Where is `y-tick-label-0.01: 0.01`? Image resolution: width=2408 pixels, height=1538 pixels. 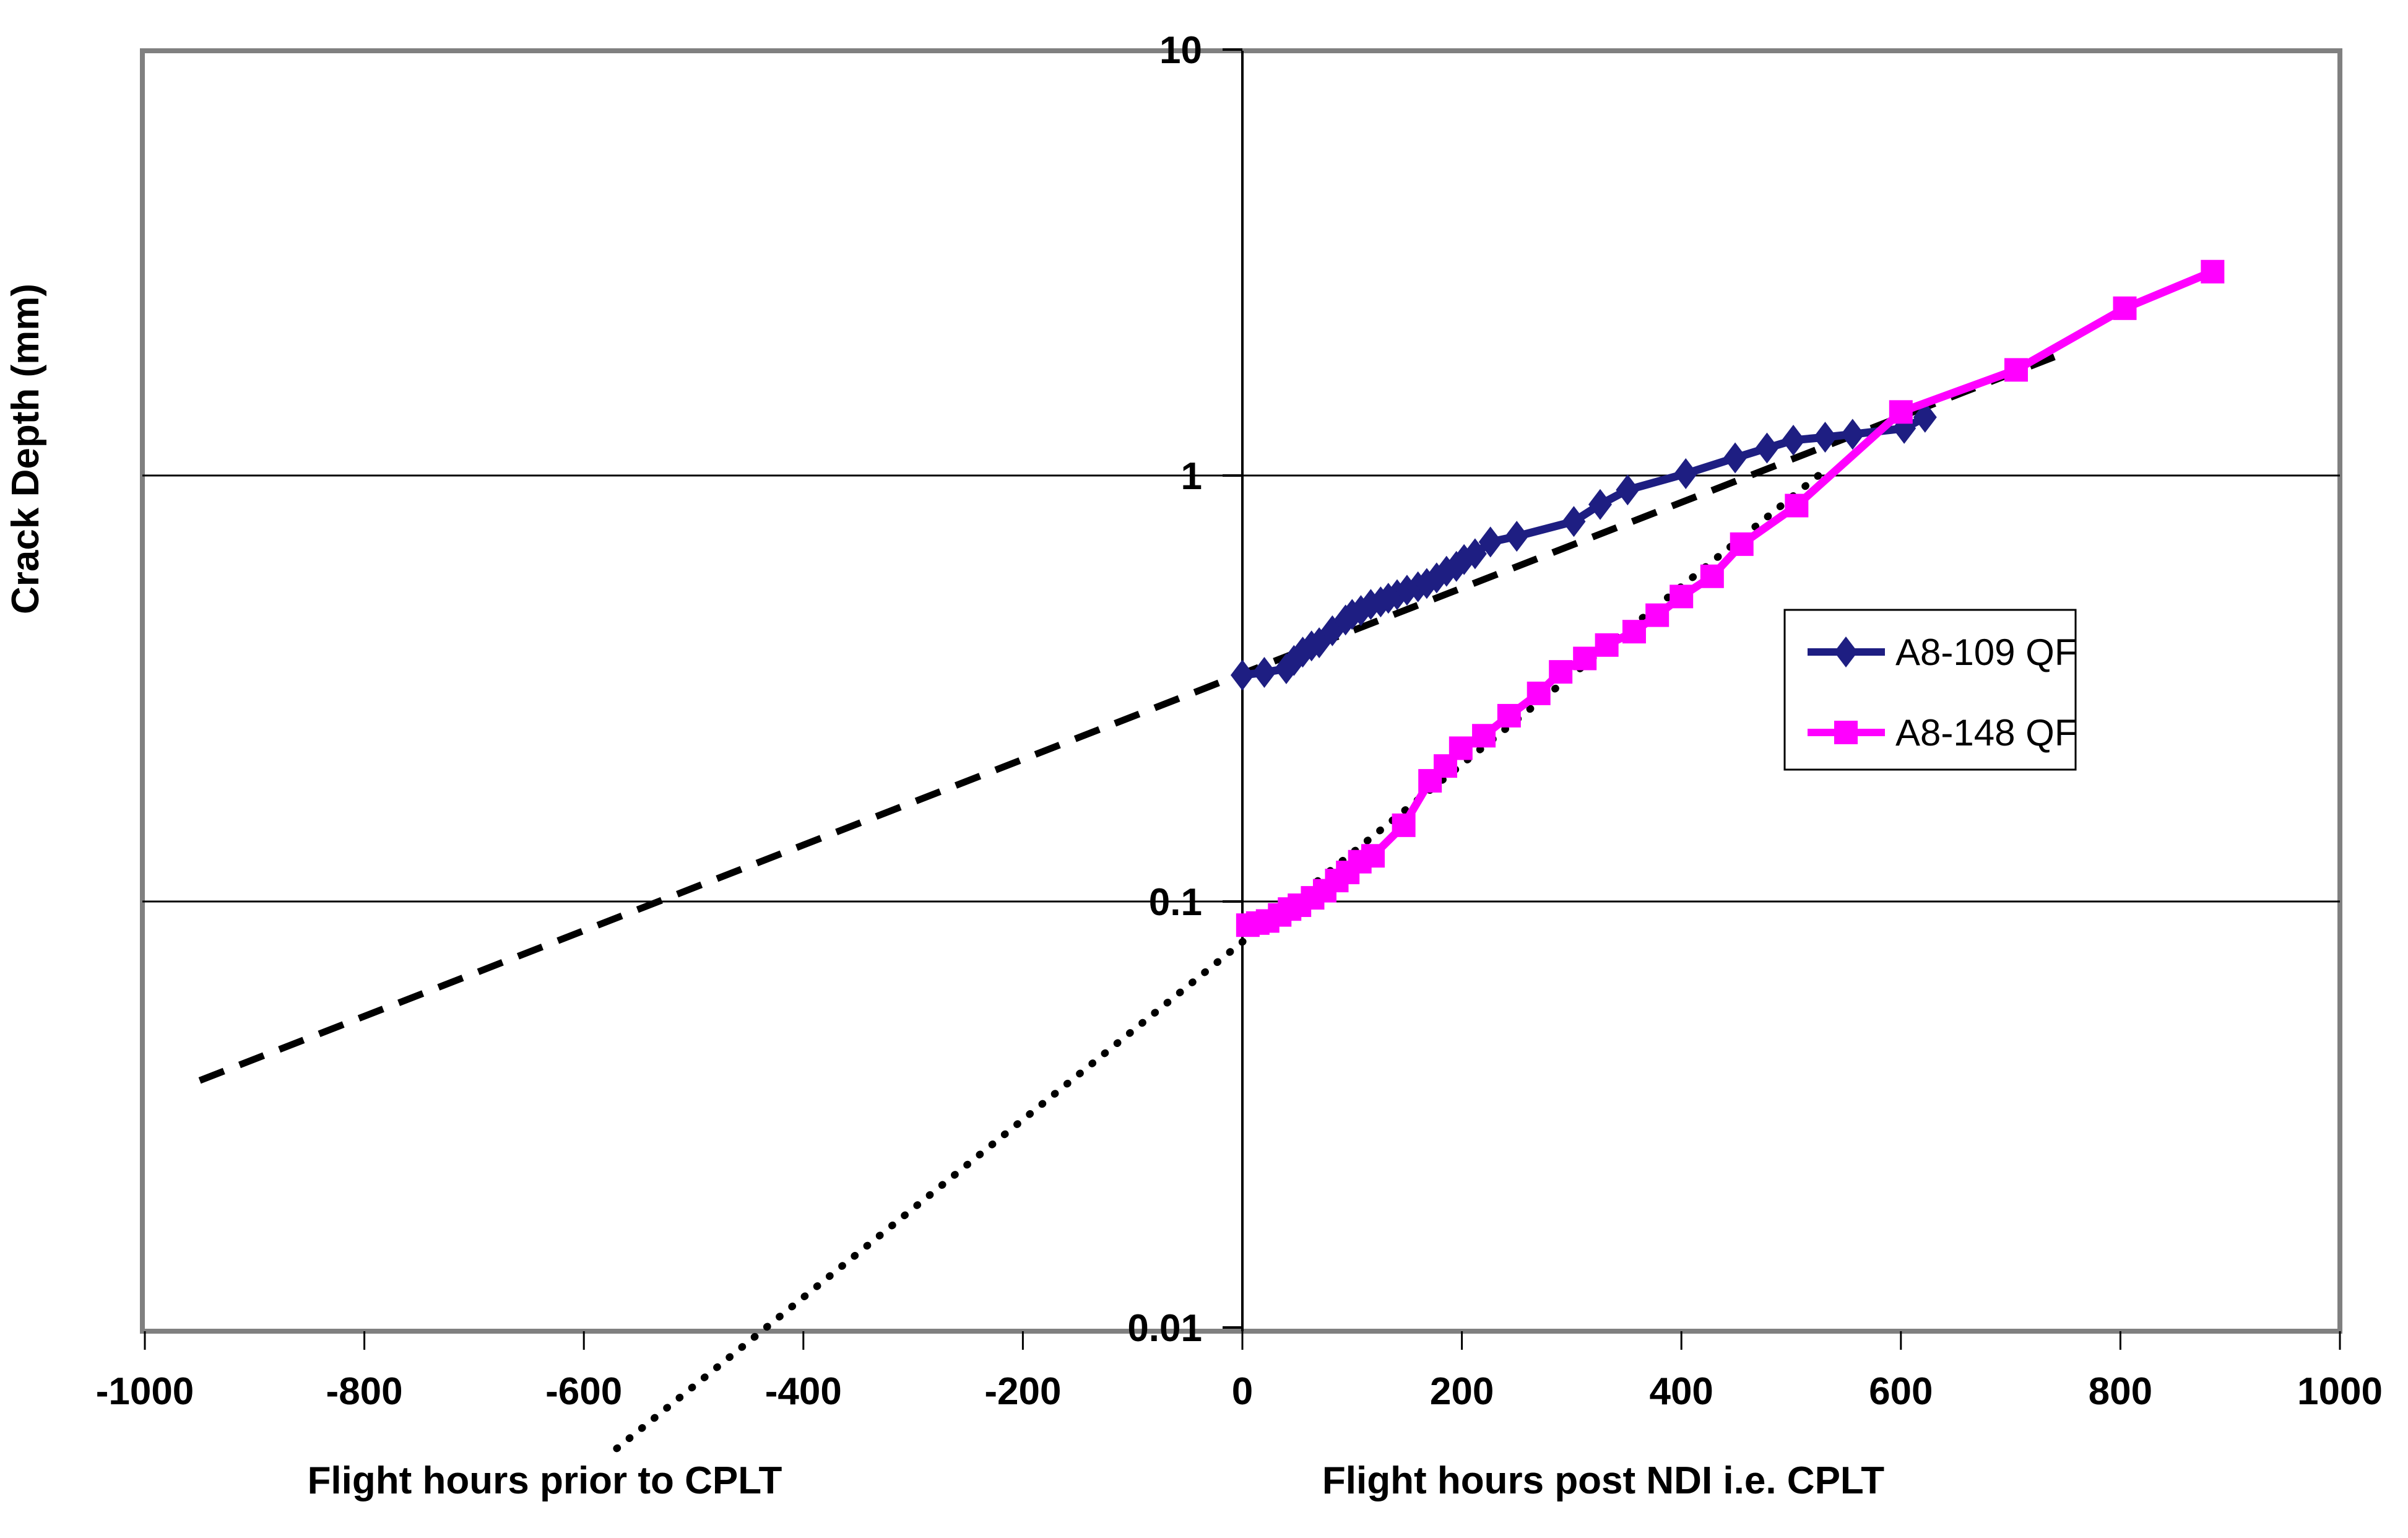
y-tick-label-0.01: 0.01 is located at coordinates (1164, 1328).